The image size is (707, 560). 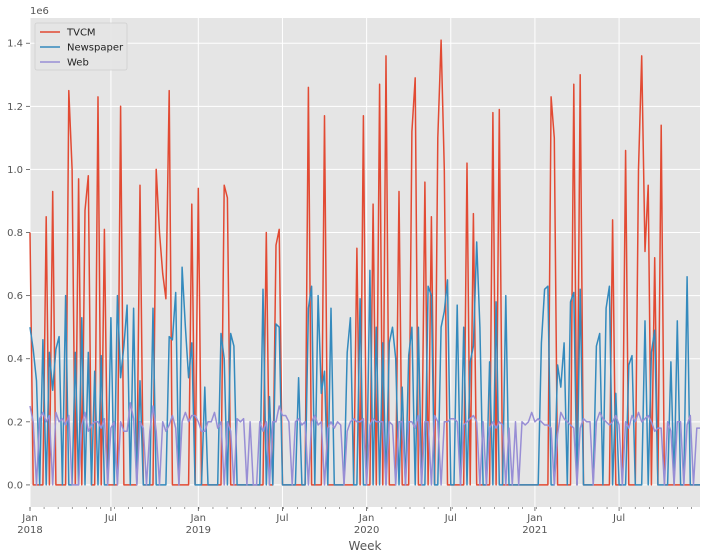 I want to click on y-tick-label: 1.4, so click(x=15, y=44).